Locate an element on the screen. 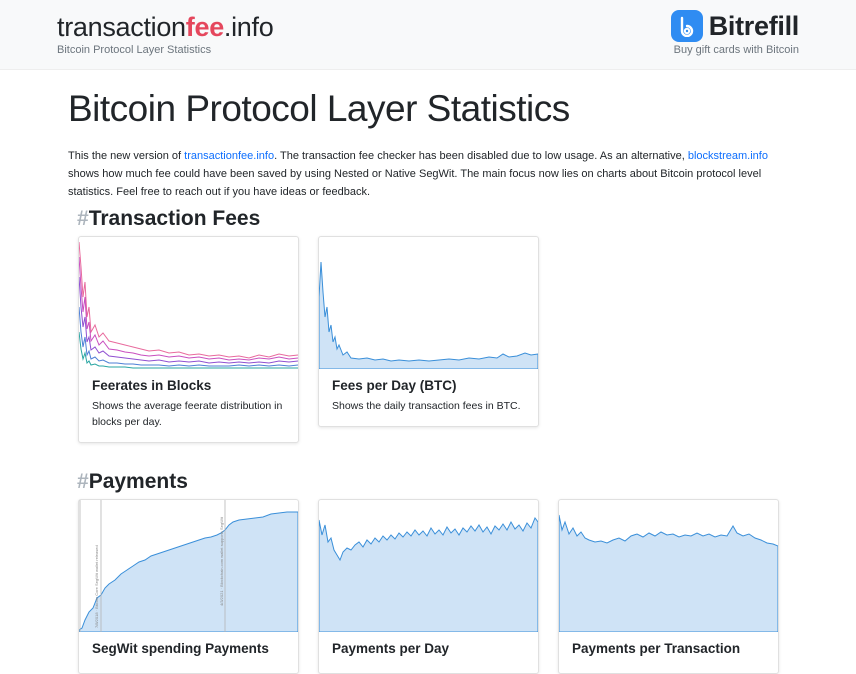 This screenshot has height=674, width=856. section-title: Transaction Fees is located at coordinates (174, 218).